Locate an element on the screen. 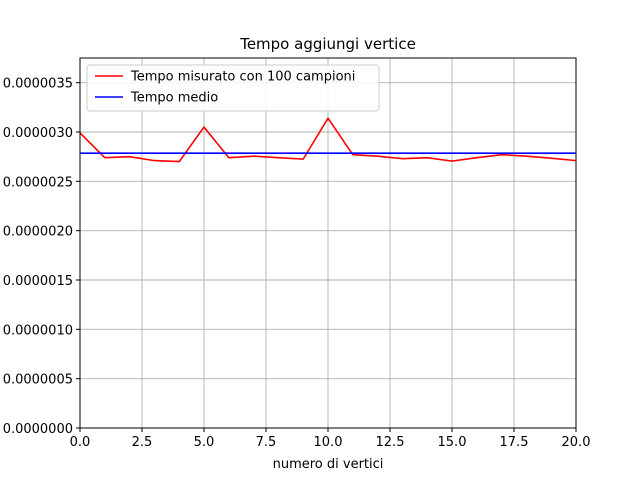  y-tick-label: 0.0000030 is located at coordinates (38, 133).